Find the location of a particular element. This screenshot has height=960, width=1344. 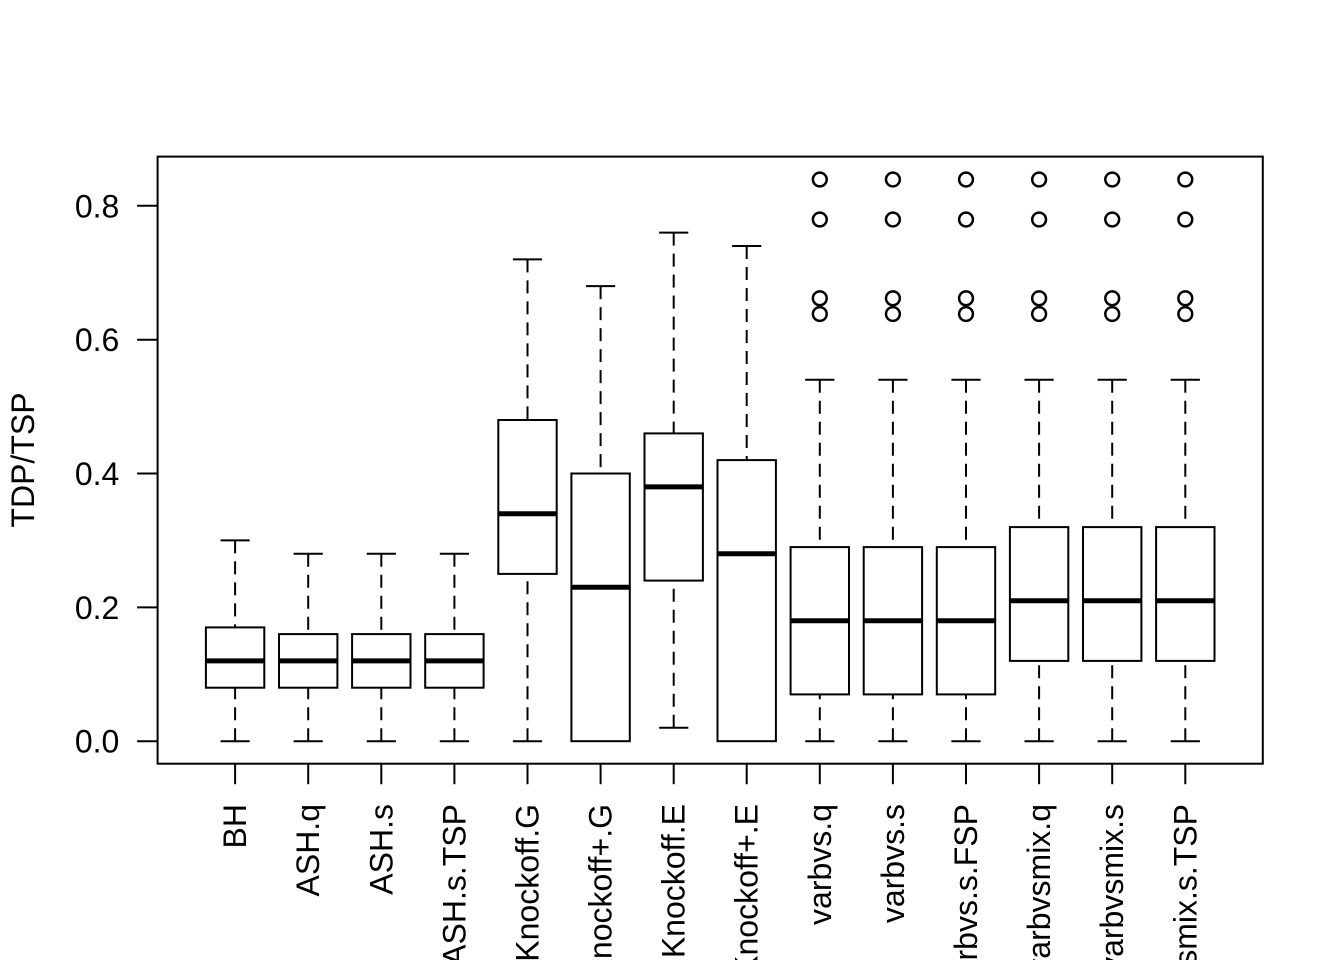

svg-text: varbvsmix.q is located at coordinates (1039, 882).